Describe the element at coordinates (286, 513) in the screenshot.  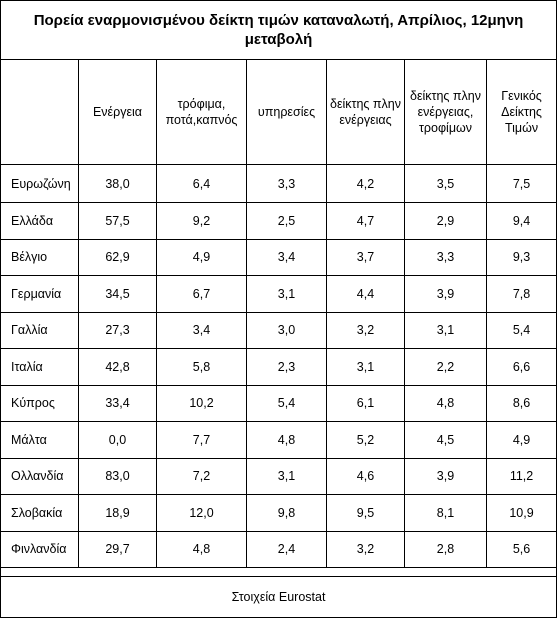
I see `value-cell: 9,8` at that location.